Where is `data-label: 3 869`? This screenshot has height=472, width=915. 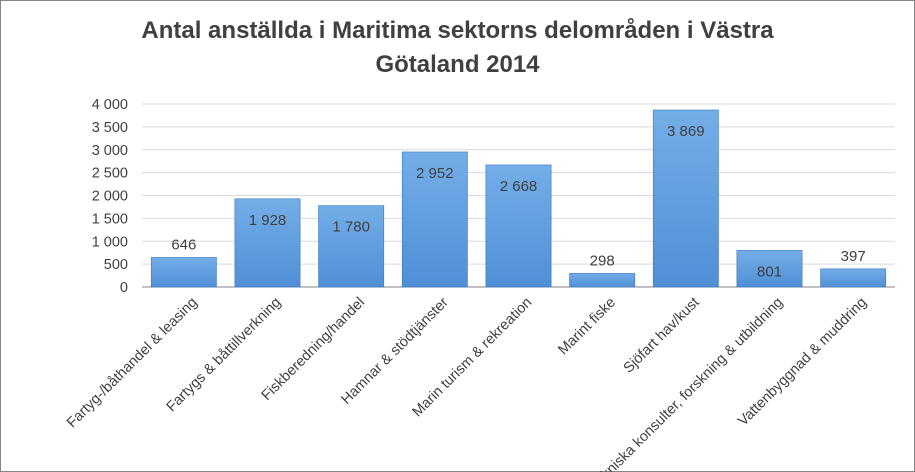
data-label: 3 869 is located at coordinates (686, 131).